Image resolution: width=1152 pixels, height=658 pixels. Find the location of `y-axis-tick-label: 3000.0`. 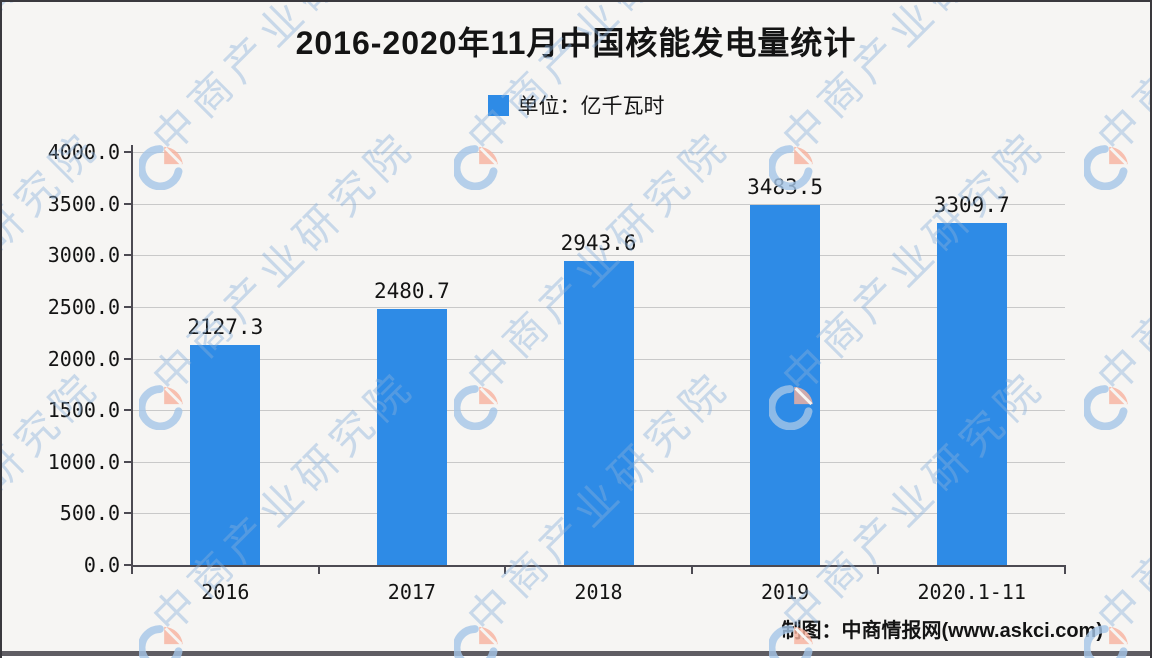

y-axis-tick-label: 3000.0 is located at coordinates (83, 255).